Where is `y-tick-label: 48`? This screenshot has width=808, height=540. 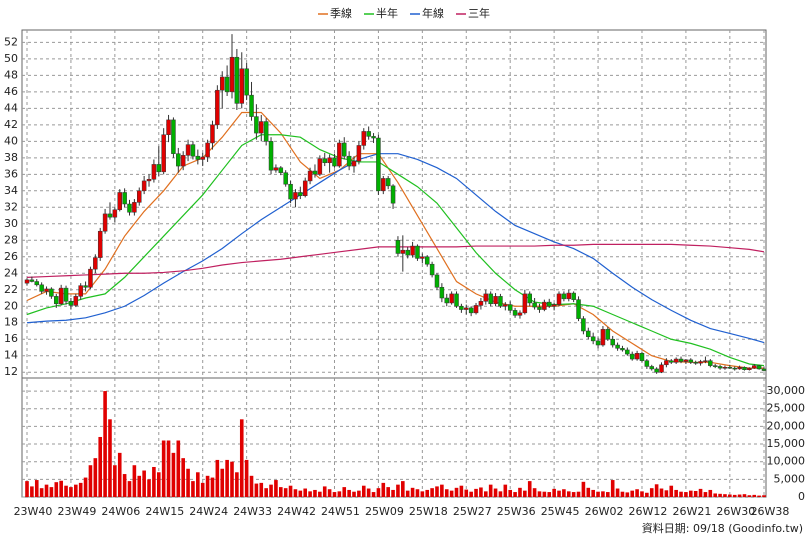
y-tick-label: 48 is located at coordinates (11, 74).